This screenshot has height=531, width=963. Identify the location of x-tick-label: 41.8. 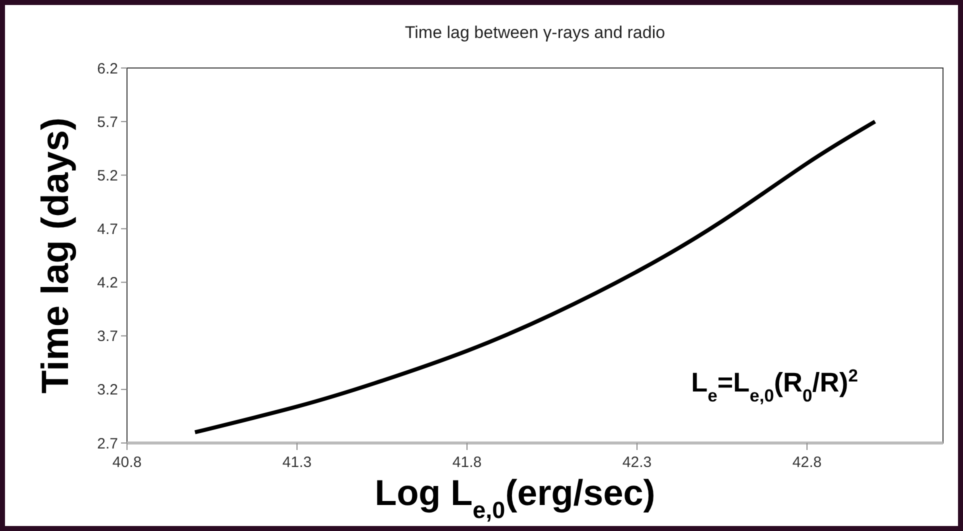
(467, 462).